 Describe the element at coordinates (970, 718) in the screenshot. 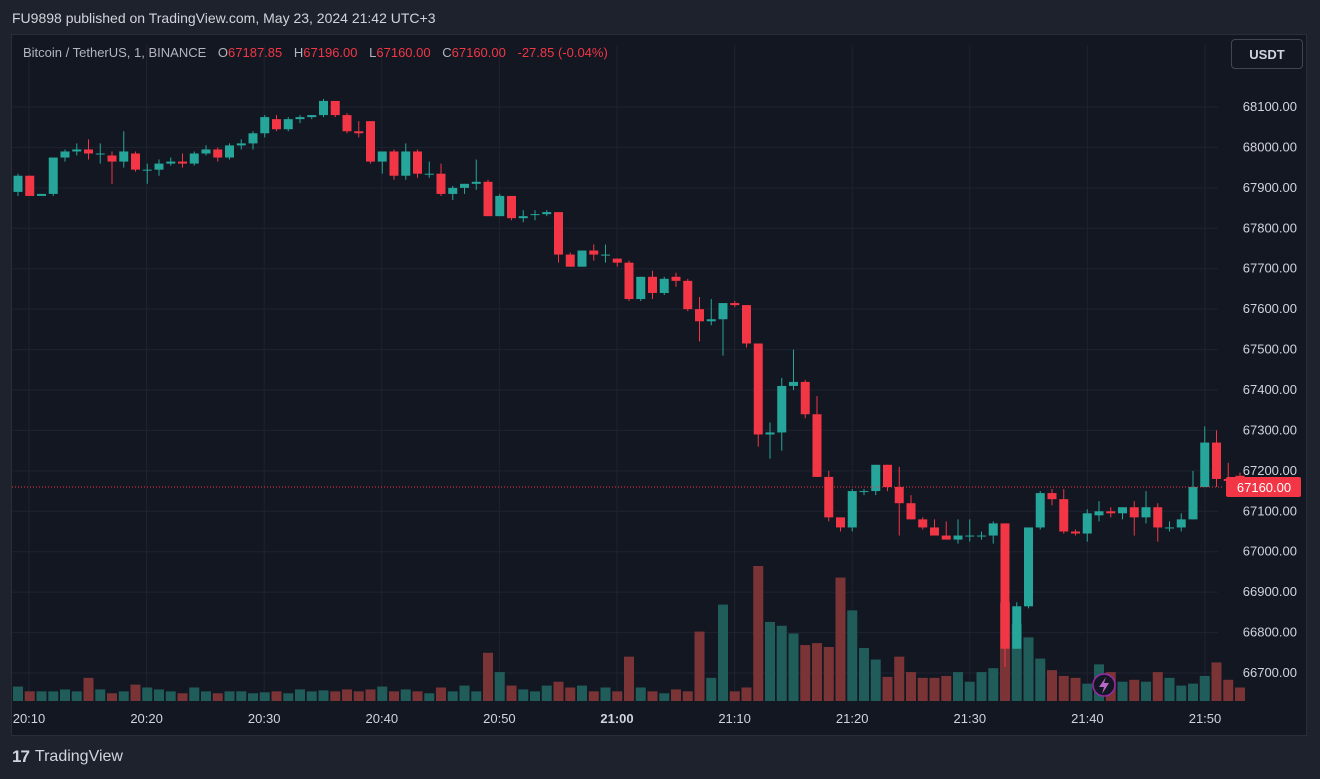

I see `x-tick-label: 21:30` at that location.